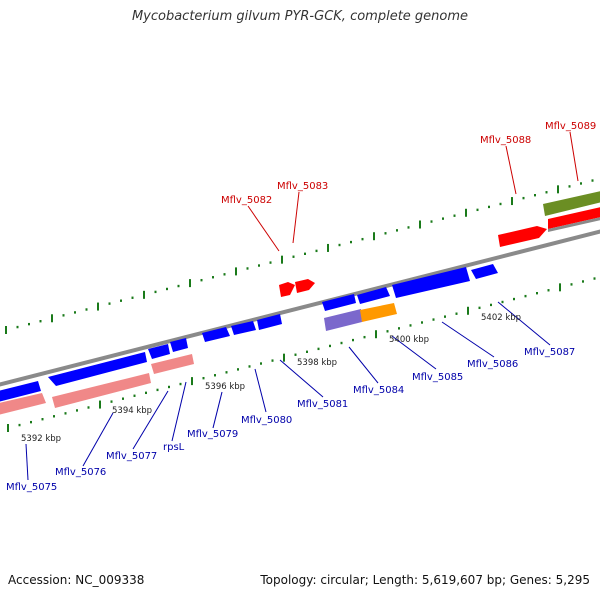 This screenshot has width=600, height=600. What do you see at coordinates (131, 456) in the screenshot?
I see `gene-label-mflv-5077: Mflv_5077` at bounding box center [131, 456].